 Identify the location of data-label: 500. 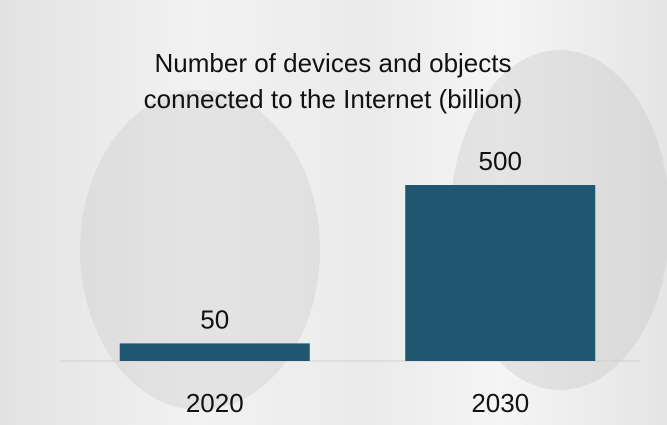
(500, 161).